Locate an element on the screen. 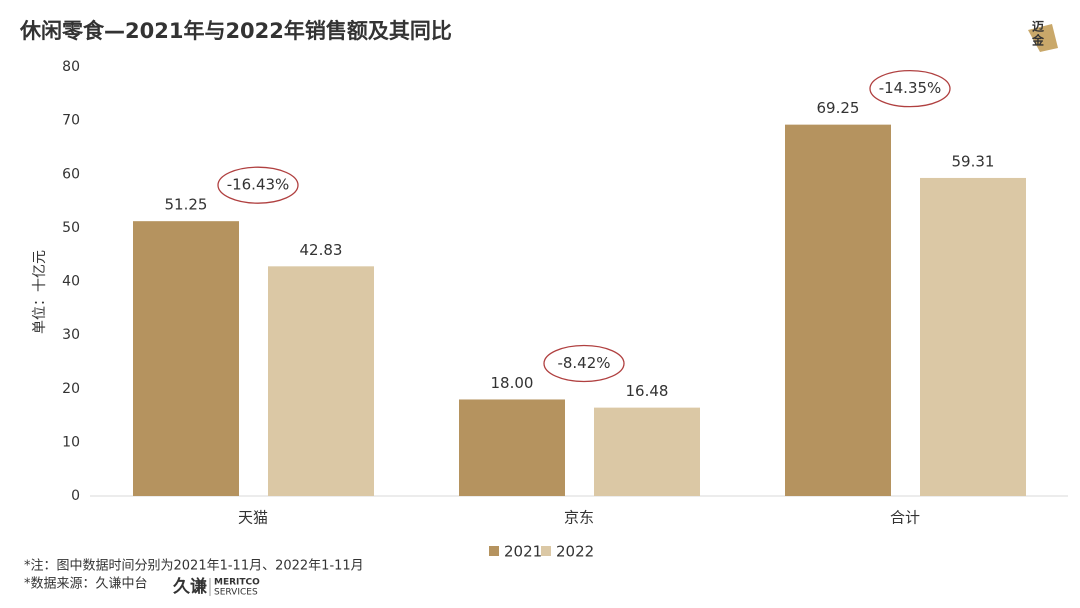 Image resolution: width=1080 pixels, height=608 pixels. annotation: -8.42% is located at coordinates (583, 363).